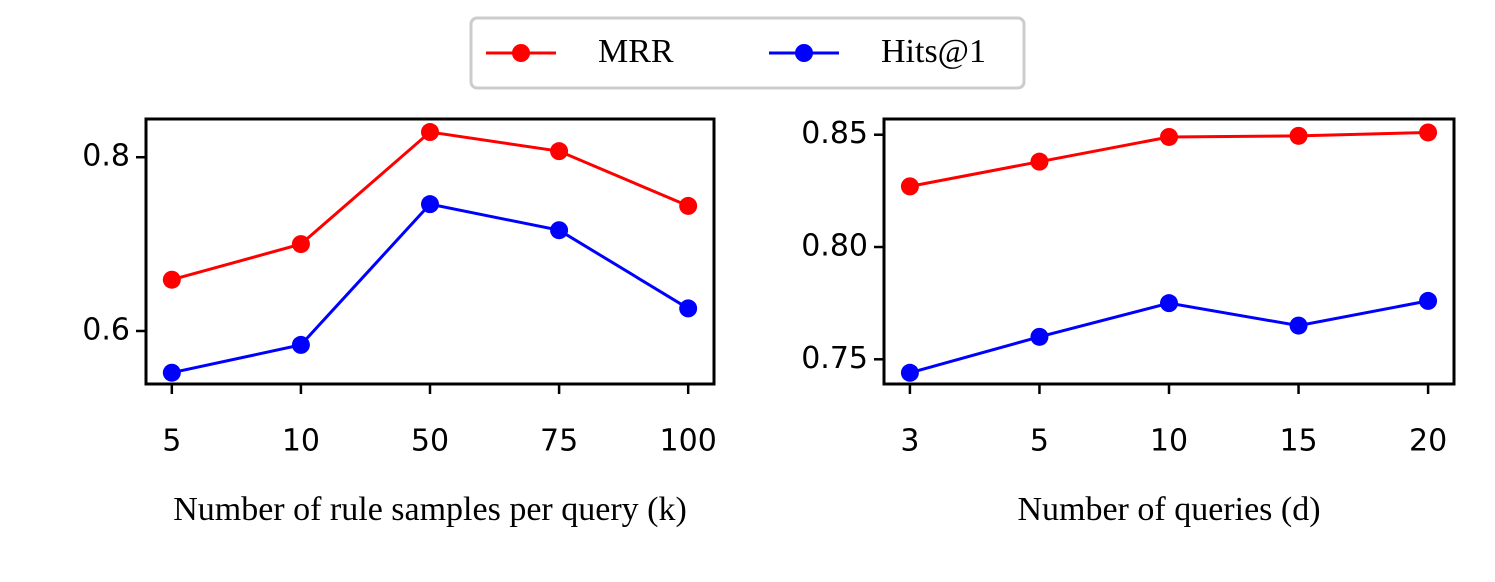 This screenshot has width=1495, height=582. Describe the element at coordinates (834, 246) in the screenshot. I see `y-tick-label: 0.80` at that location.